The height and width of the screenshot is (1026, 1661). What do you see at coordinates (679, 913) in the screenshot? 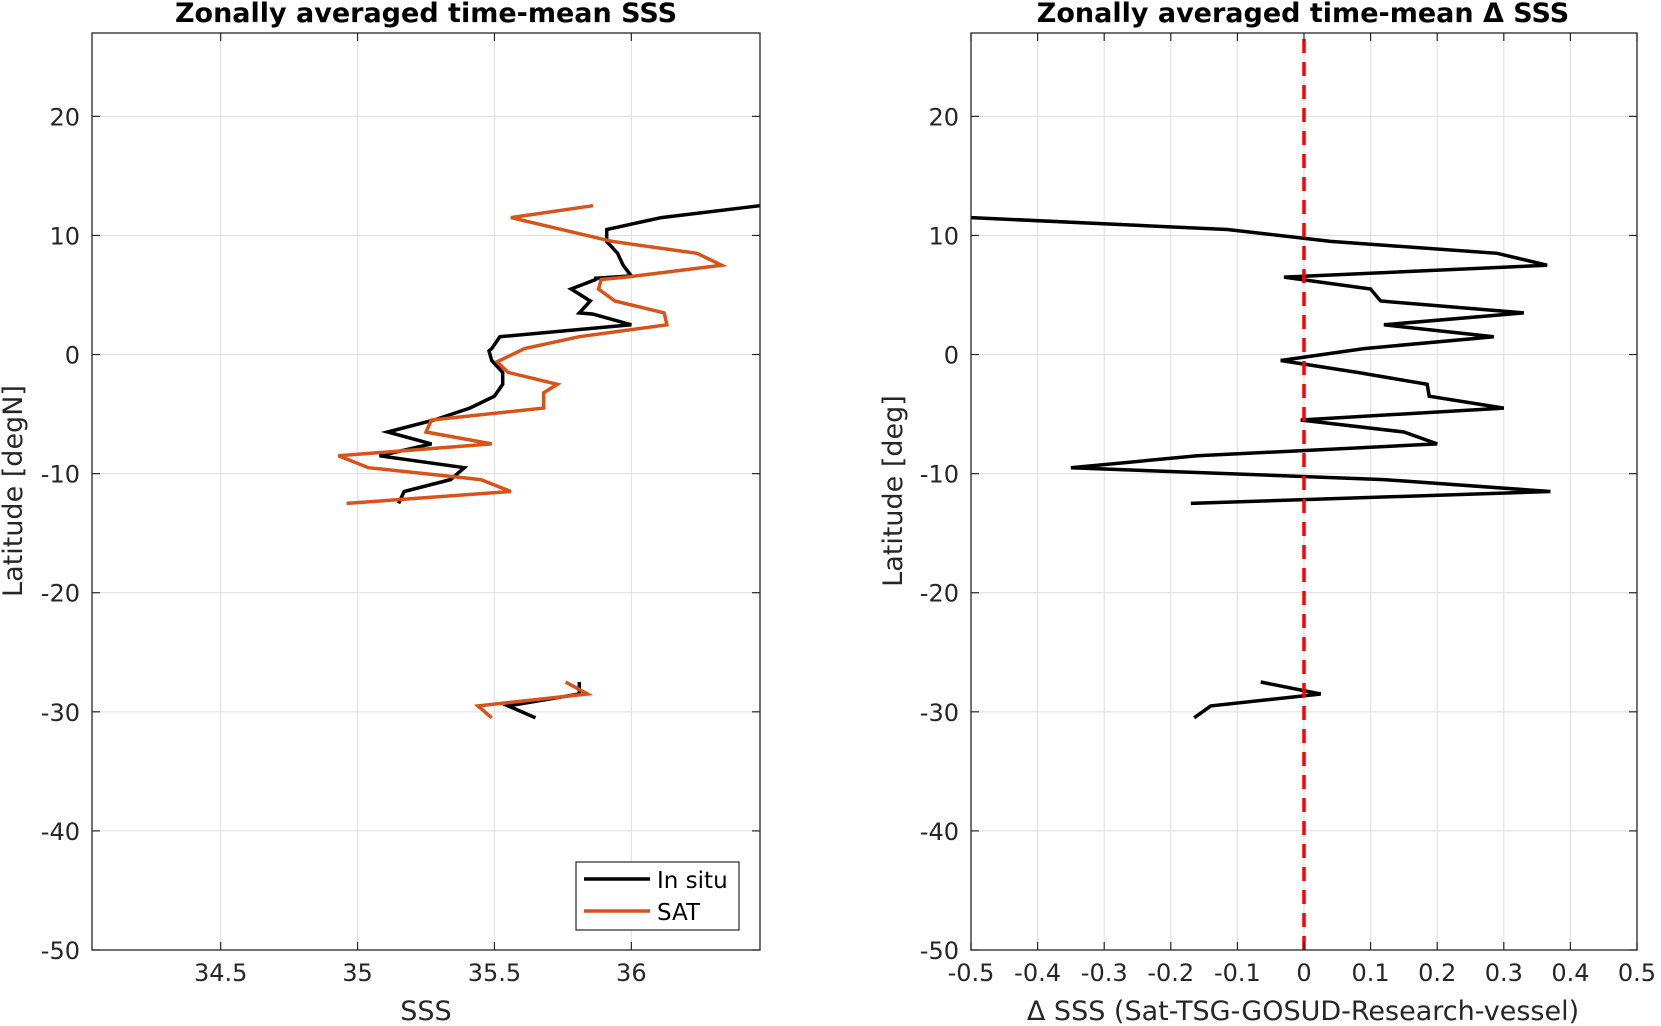
I see `legend-label-sat: SAT` at bounding box center [679, 913].